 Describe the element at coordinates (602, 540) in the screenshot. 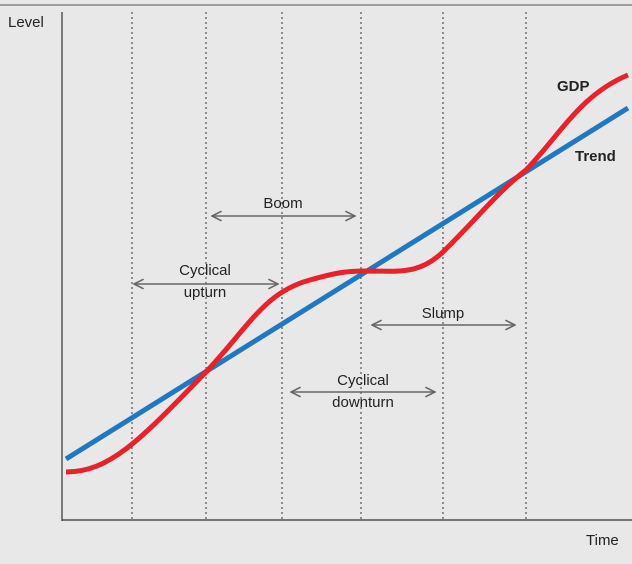

I see `x-axis-label: Time` at that location.